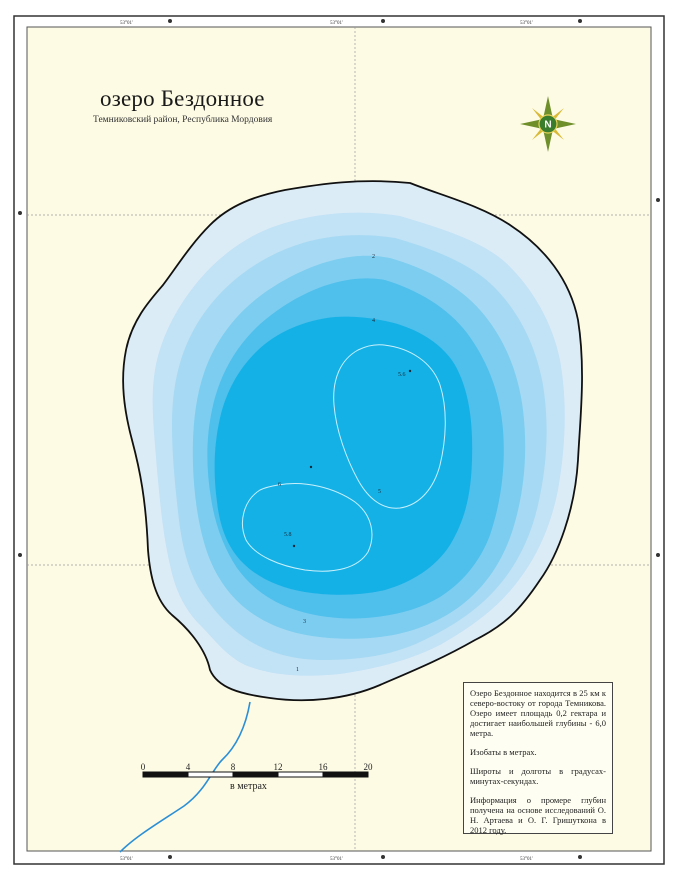 The image size is (680, 880). I want to click on scale-tick-label: 8, so click(233, 767).